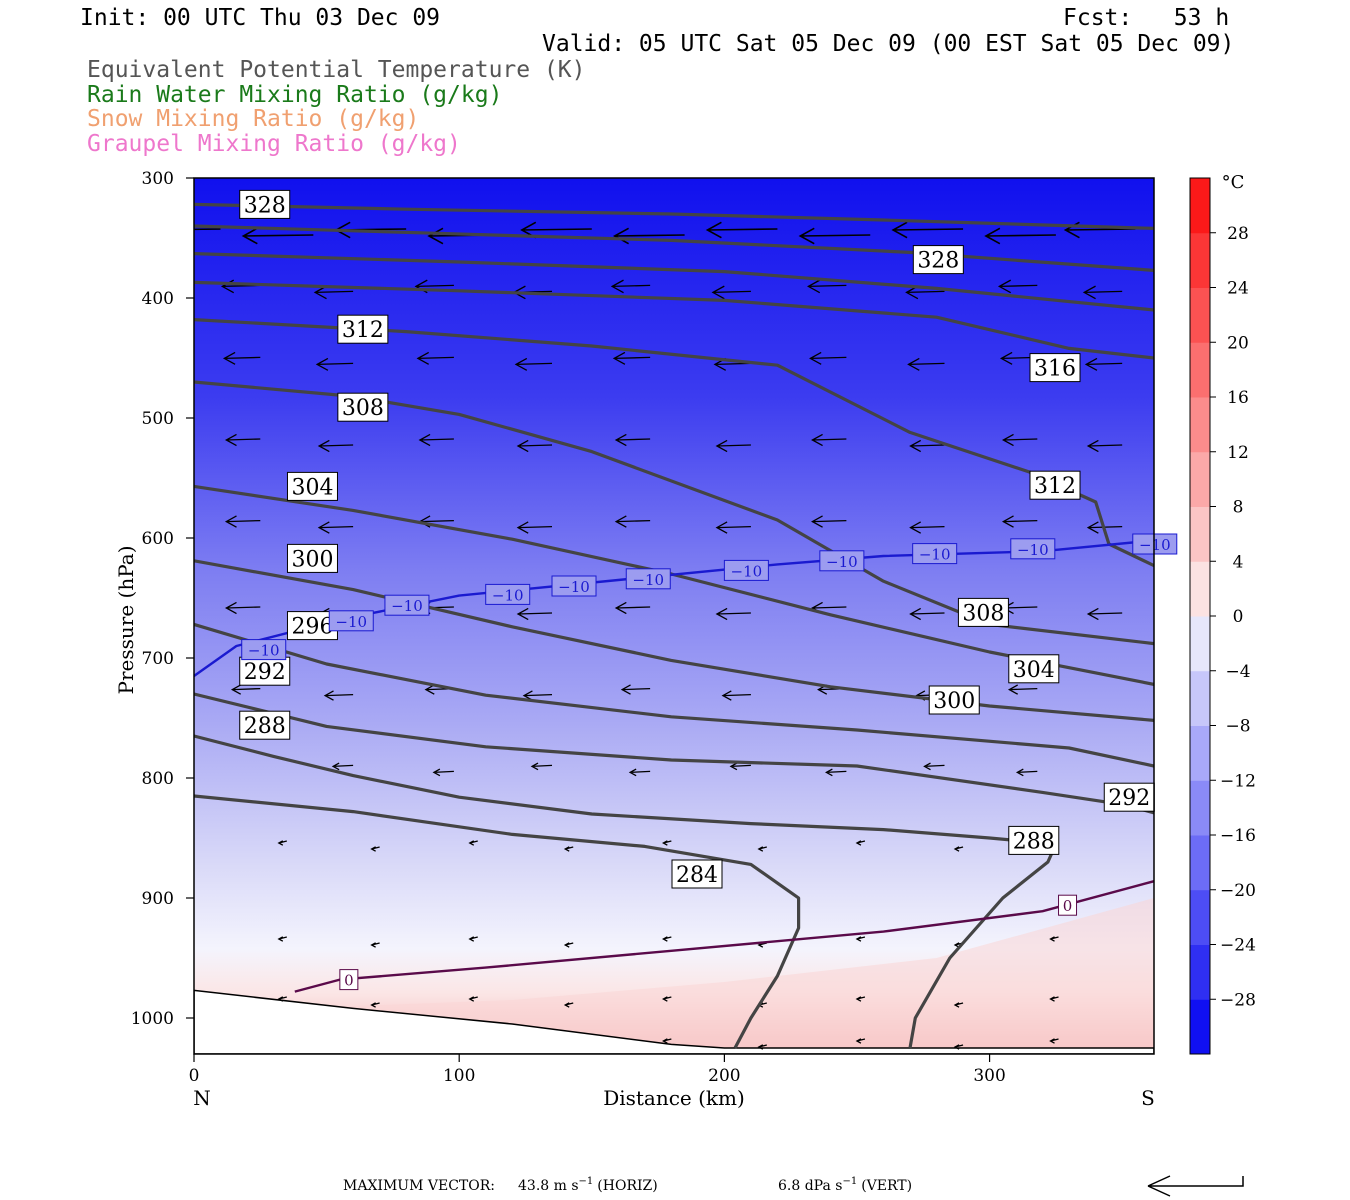 Image resolution: width=1350 pixels, height=1200 pixels. I want to click on colorbar-label: −20, so click(1238, 891).